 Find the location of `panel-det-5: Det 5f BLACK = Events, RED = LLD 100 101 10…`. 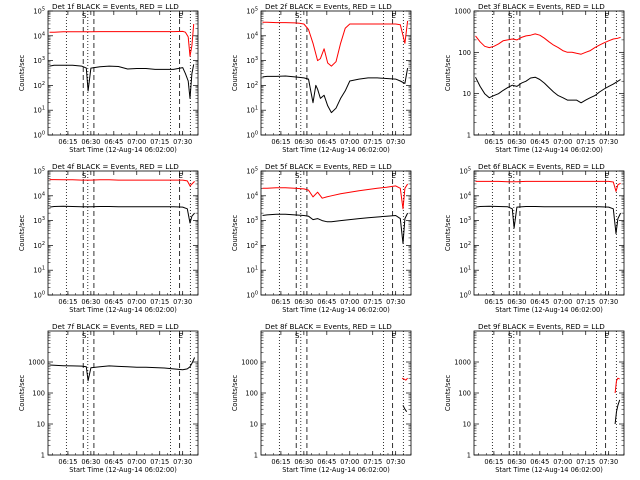

panel-det-5: Det 5f BLACK = Events, RED = LLD 100 101 10… is located at coordinates (321, 238).